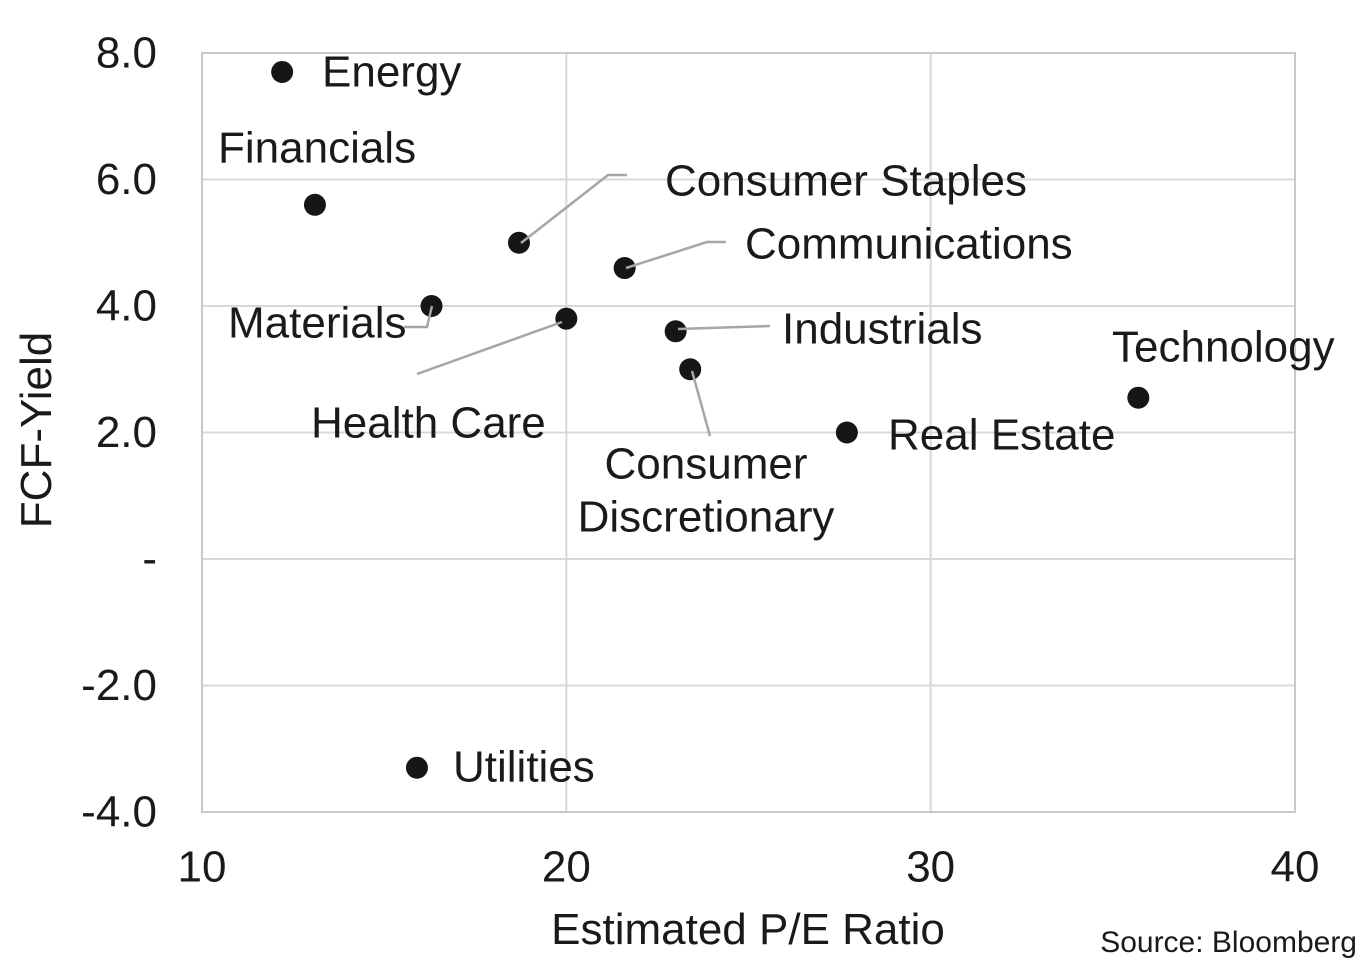 The image size is (1365, 968). Describe the element at coordinates (317, 148) in the screenshot. I see `point-label-financials: Financials` at that location.